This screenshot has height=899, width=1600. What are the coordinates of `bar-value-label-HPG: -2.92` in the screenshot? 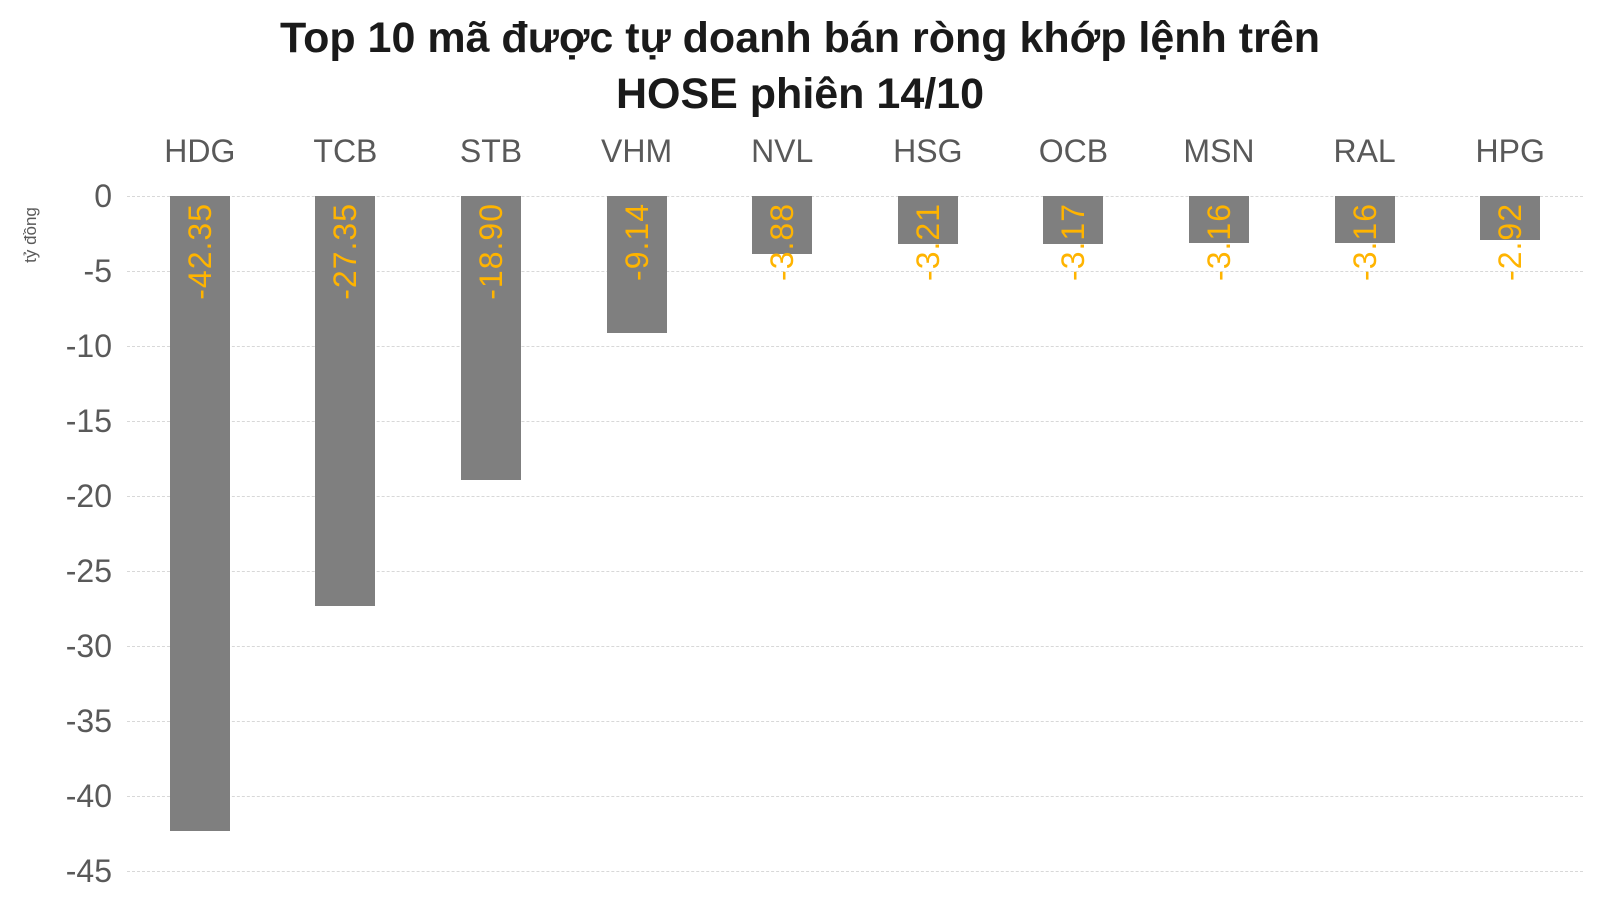 It's located at (1510, 242).